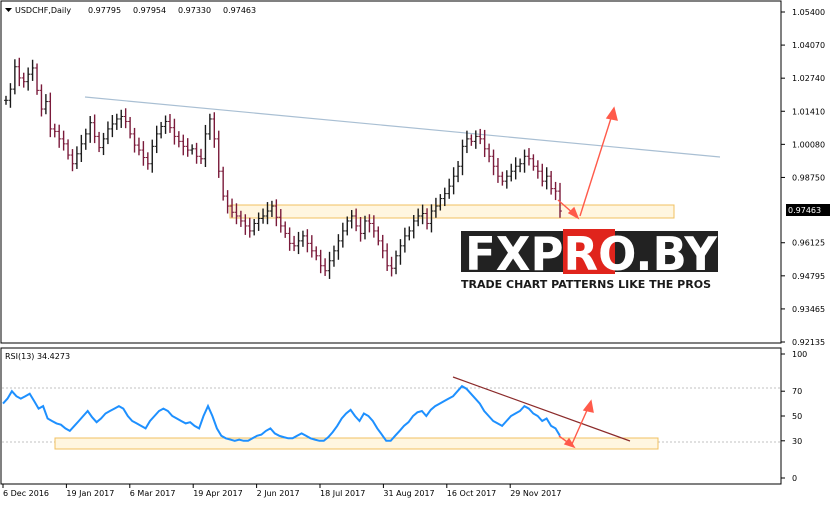  I want to click on watermark-tagline: TRADE CHART PATTERNS LIKE THE PROS, so click(586, 284).